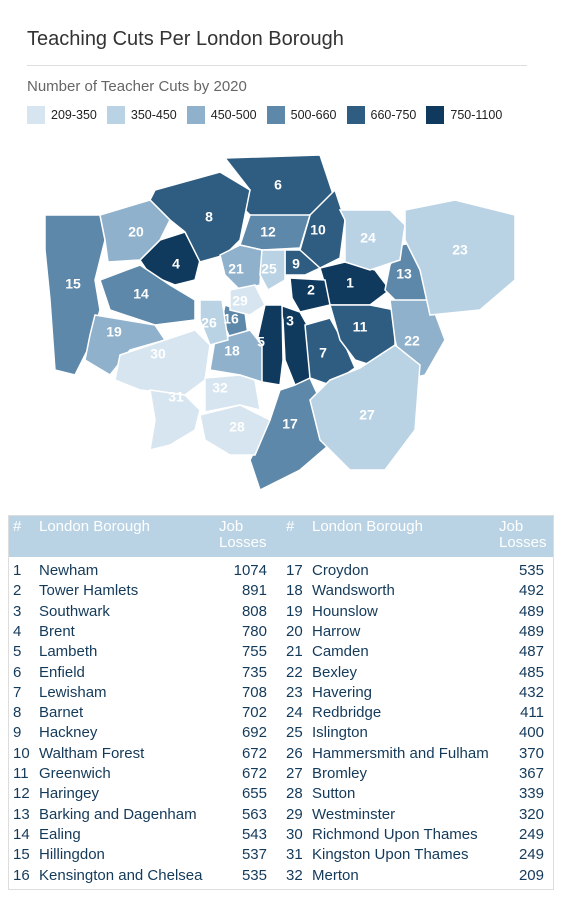 The width and height of the screenshot is (569, 900). Describe the element at coordinates (21, 753) in the screenshot. I see `rank: 10` at that location.